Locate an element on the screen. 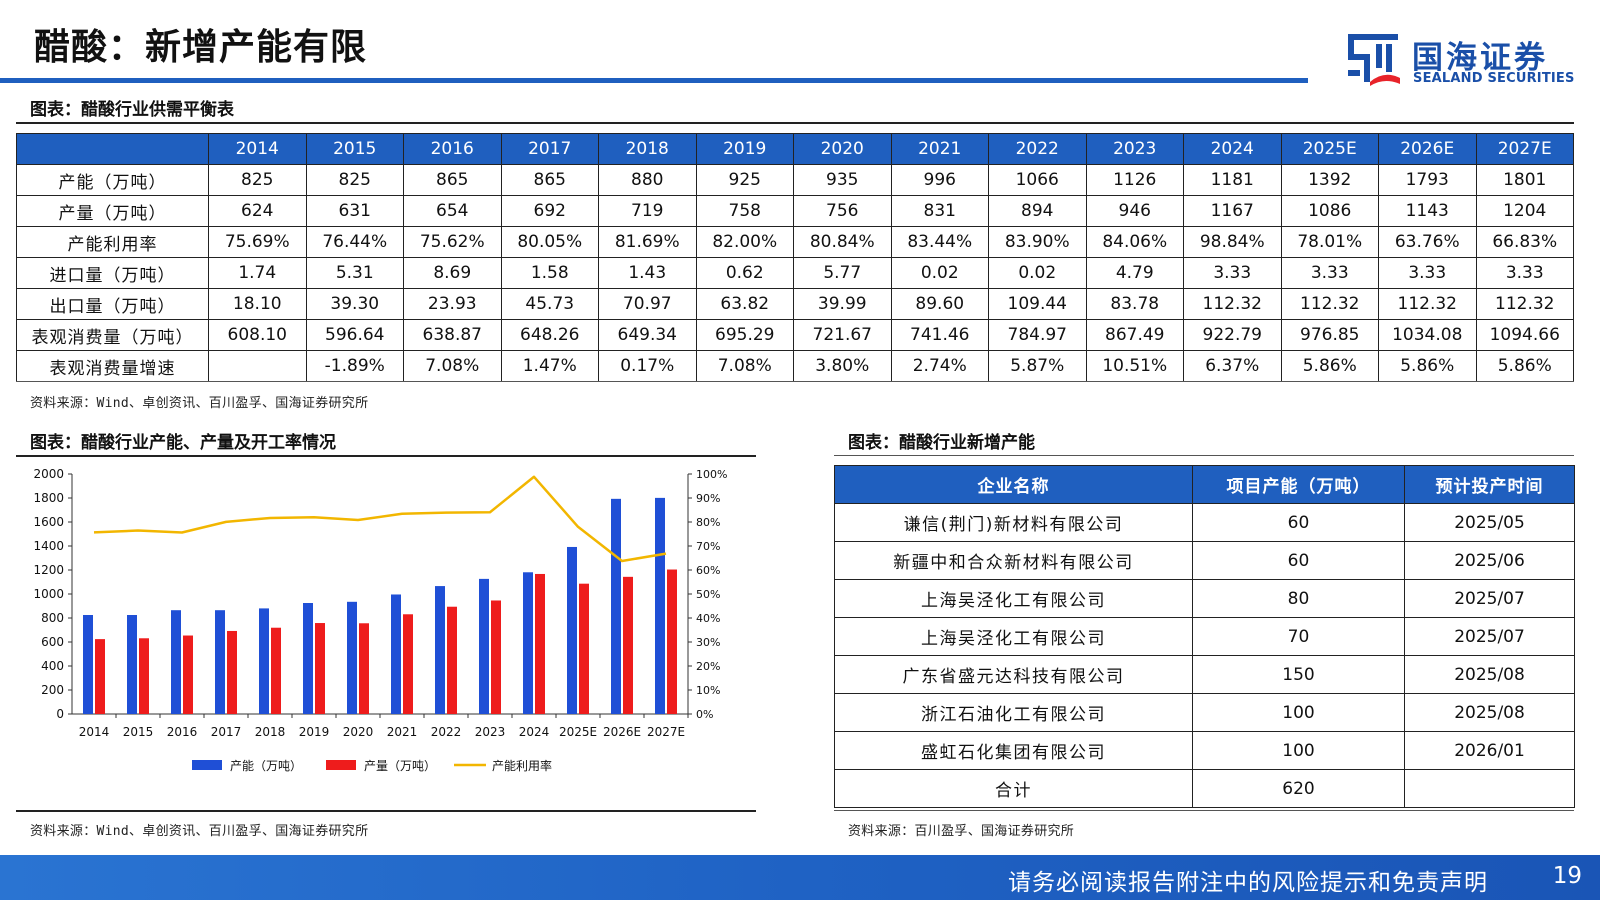 This screenshot has width=1600, height=900. supply-table-corner is located at coordinates (112, 149).